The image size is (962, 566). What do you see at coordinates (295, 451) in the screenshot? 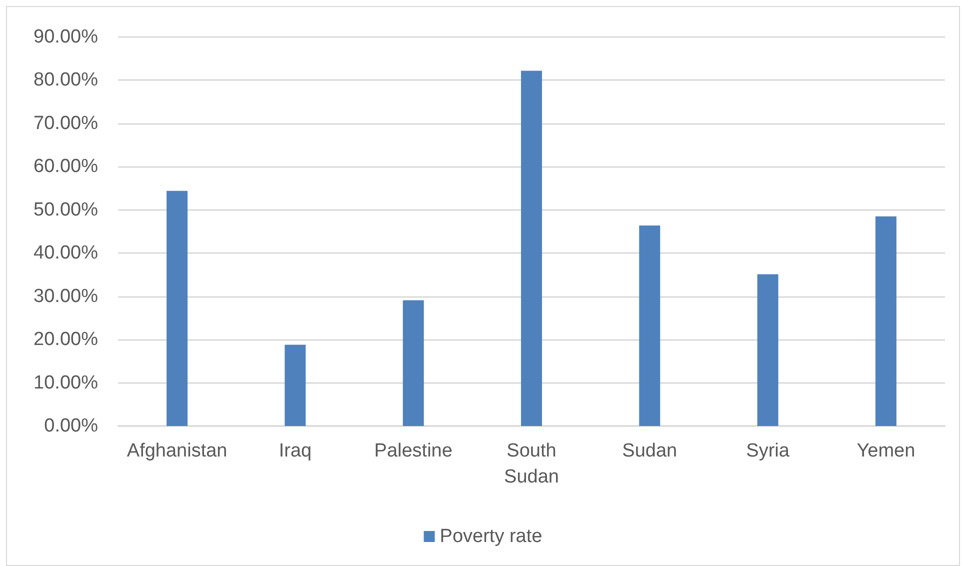
I see `x-tick-label: Iraq` at bounding box center [295, 451].